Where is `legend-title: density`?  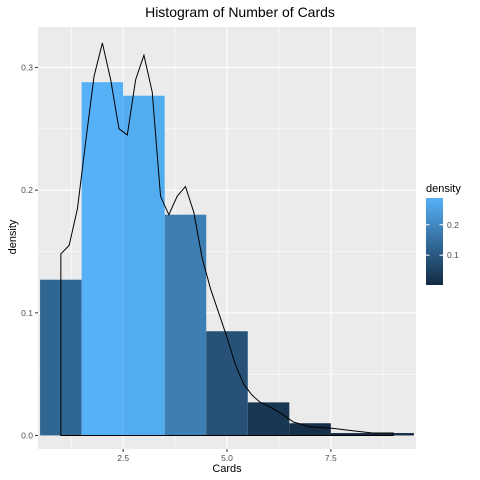 legend-title: density is located at coordinates (443, 189).